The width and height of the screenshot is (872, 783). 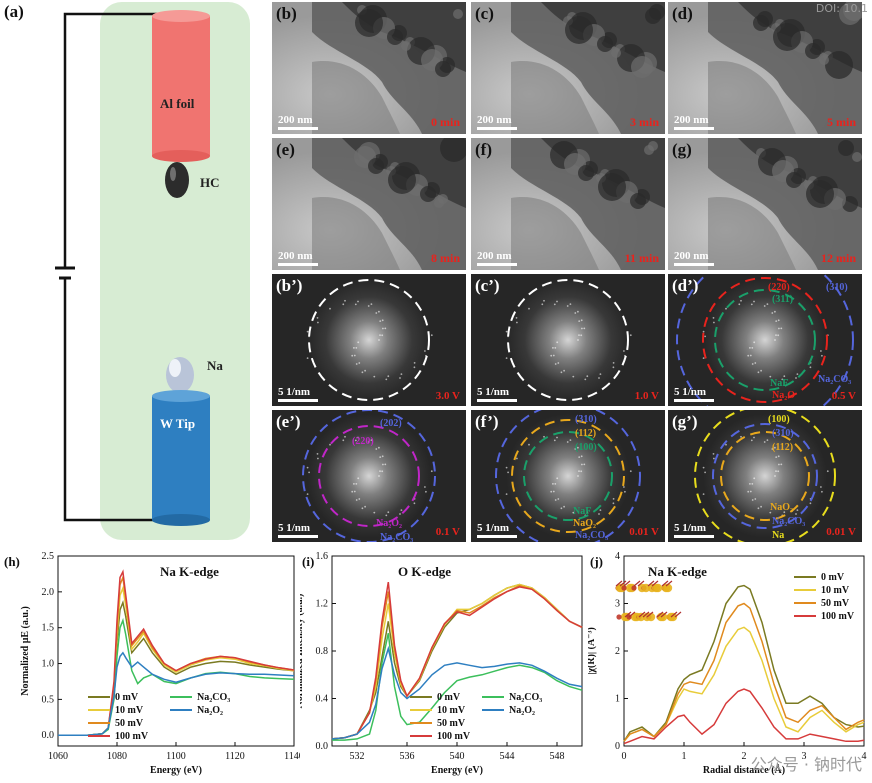 I want to click on y-axis-label: |χ(R)| (Å⁻³), so click(x=592, y=651).